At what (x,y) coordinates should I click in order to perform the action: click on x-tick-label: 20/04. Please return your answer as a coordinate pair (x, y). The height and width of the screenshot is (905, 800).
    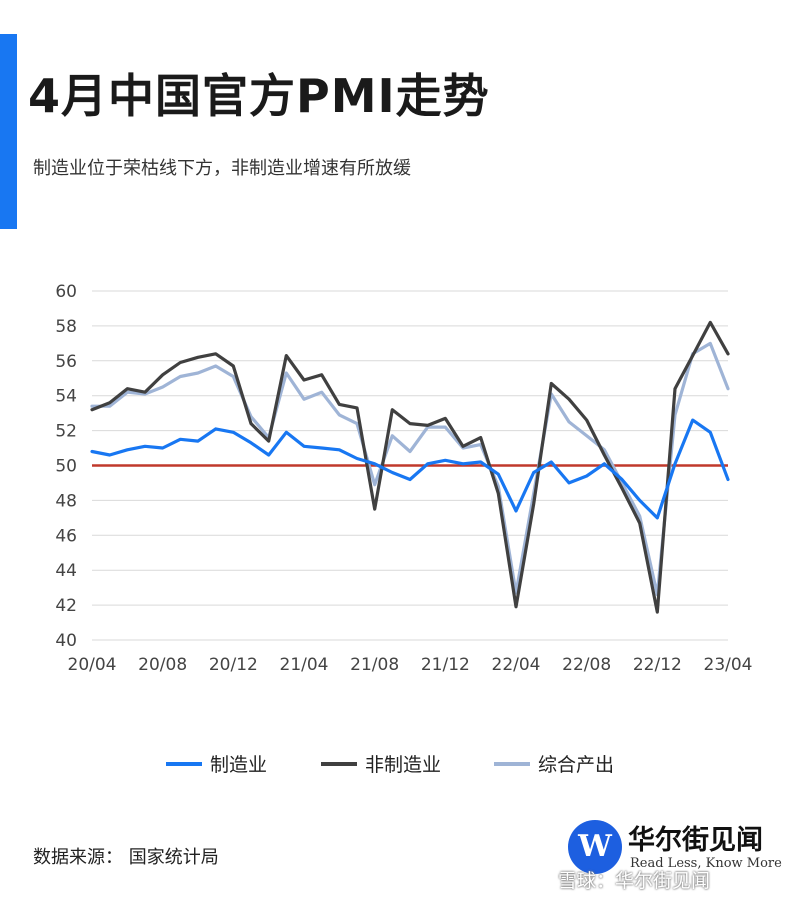
    Looking at the image, I should click on (92, 665).